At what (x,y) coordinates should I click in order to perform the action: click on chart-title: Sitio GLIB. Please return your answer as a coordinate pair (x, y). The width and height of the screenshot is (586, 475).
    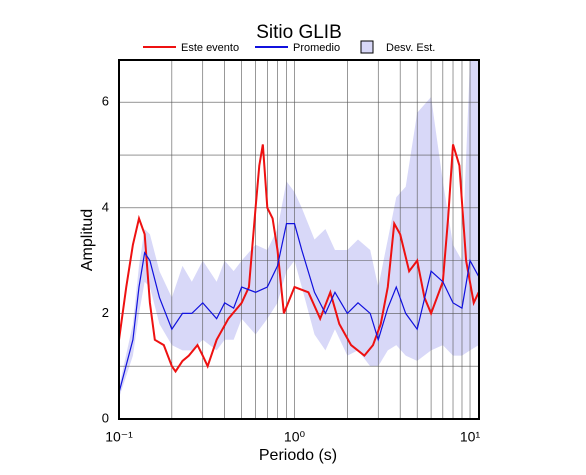
    Looking at the image, I should click on (299, 32).